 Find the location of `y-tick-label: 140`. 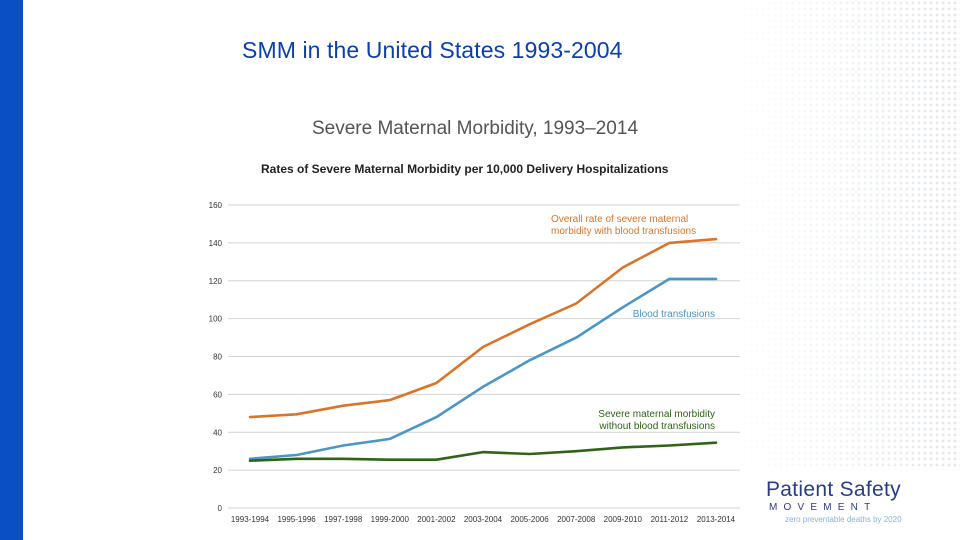

y-tick-label: 140 is located at coordinates (216, 243).